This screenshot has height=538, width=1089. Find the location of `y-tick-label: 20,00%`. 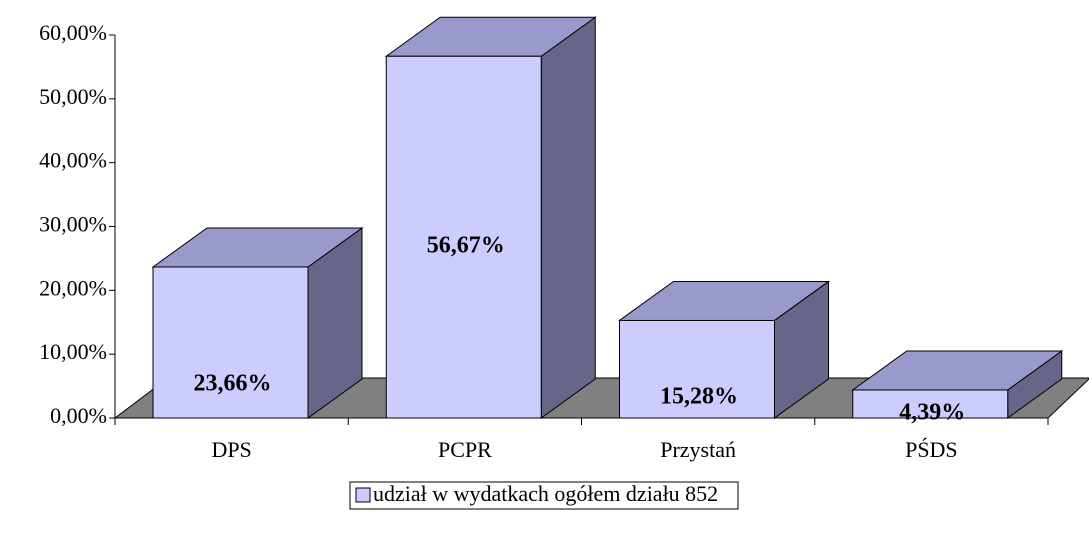

y-tick-label: 20,00% is located at coordinates (73, 287).